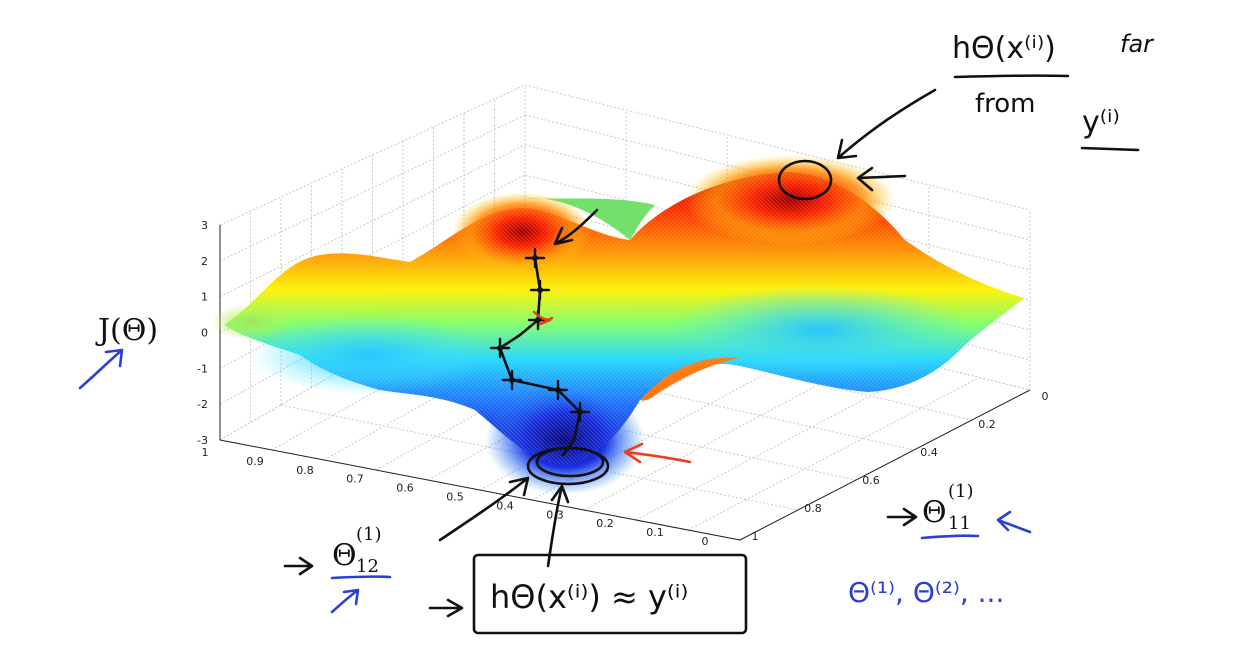  What do you see at coordinates (813, 508) in the screenshot?
I see `y-tick-label: 0.8` at bounding box center [813, 508].